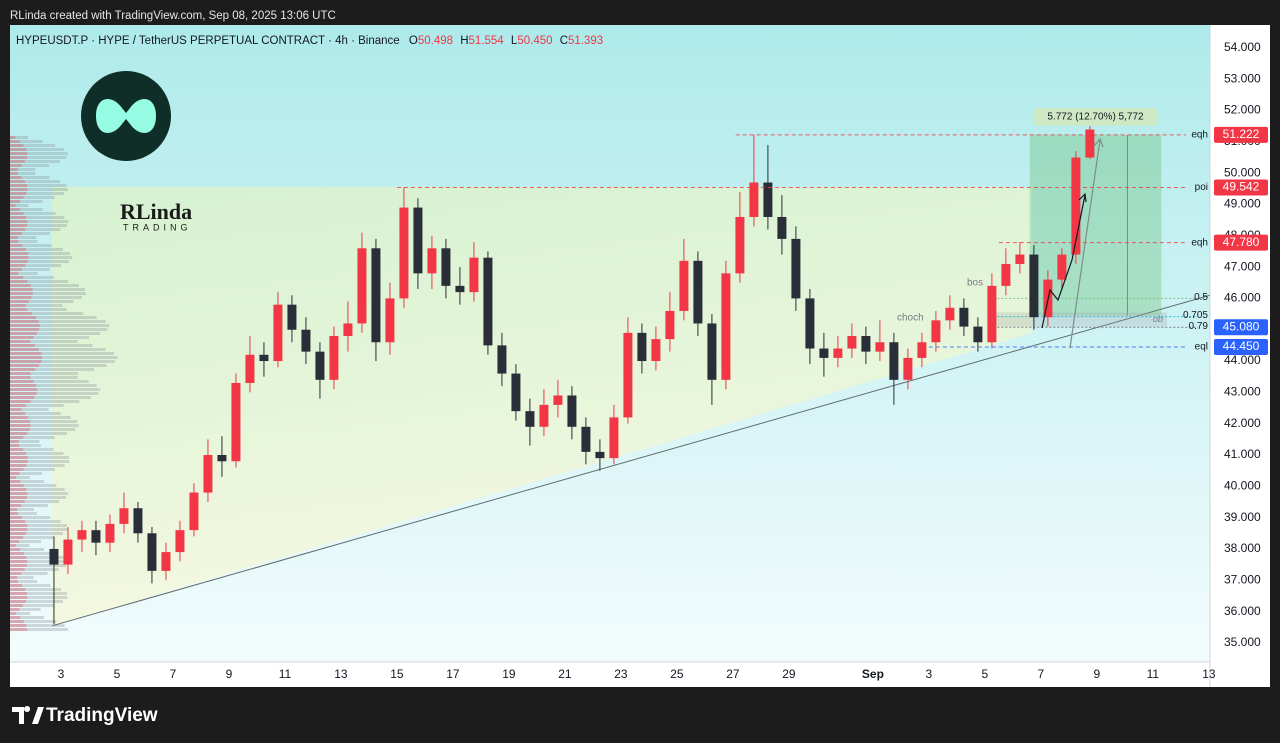  I want to click on y-tick-label: 44.000, so click(1242, 360).